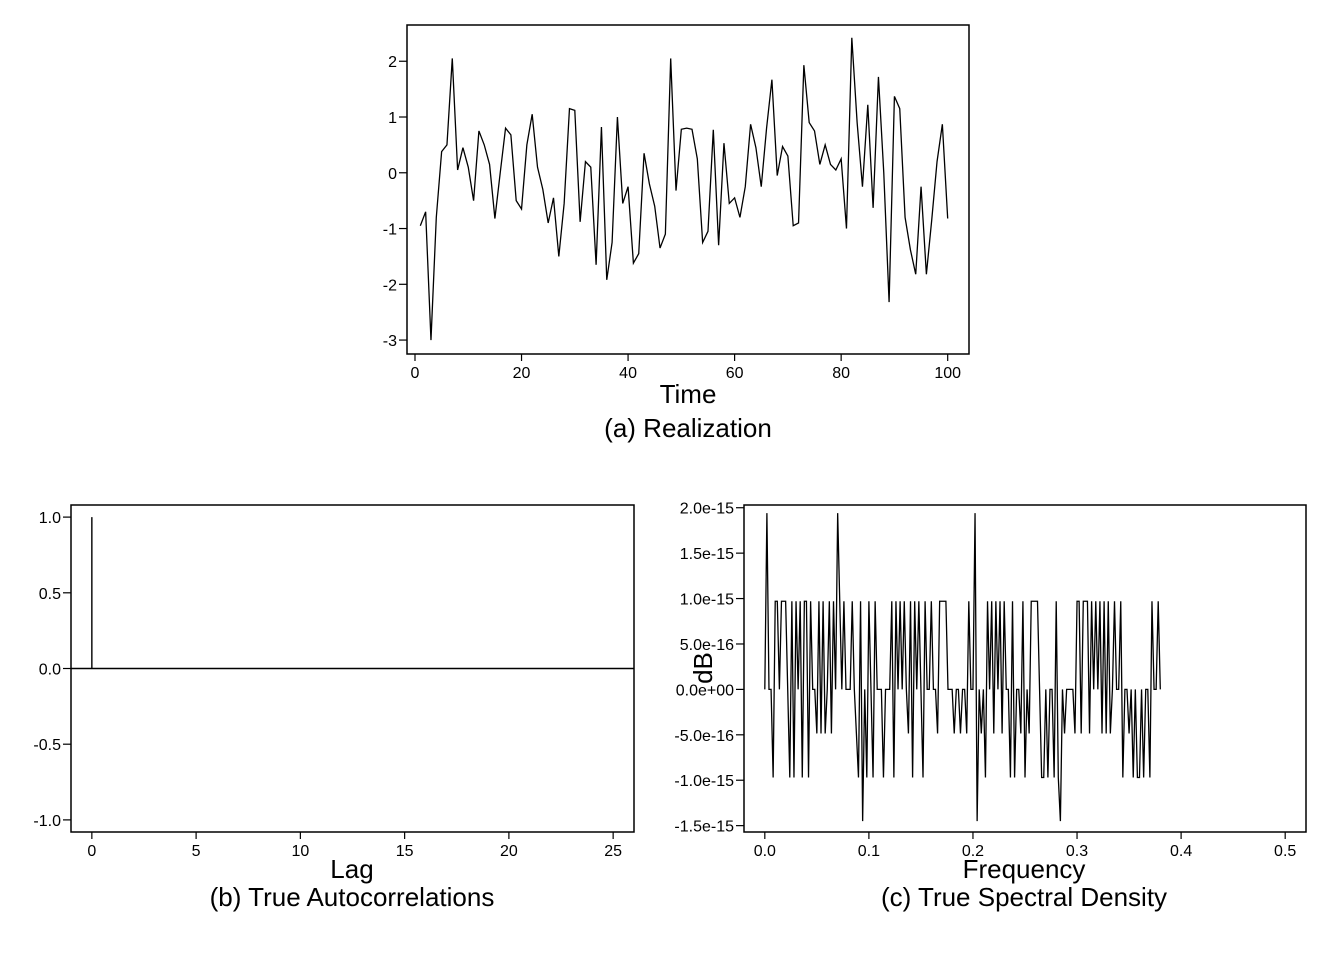 Image resolution: width=1344 pixels, height=960 pixels. I want to click on x-axis: 0 20 40 60 80 100, so click(686, 368).